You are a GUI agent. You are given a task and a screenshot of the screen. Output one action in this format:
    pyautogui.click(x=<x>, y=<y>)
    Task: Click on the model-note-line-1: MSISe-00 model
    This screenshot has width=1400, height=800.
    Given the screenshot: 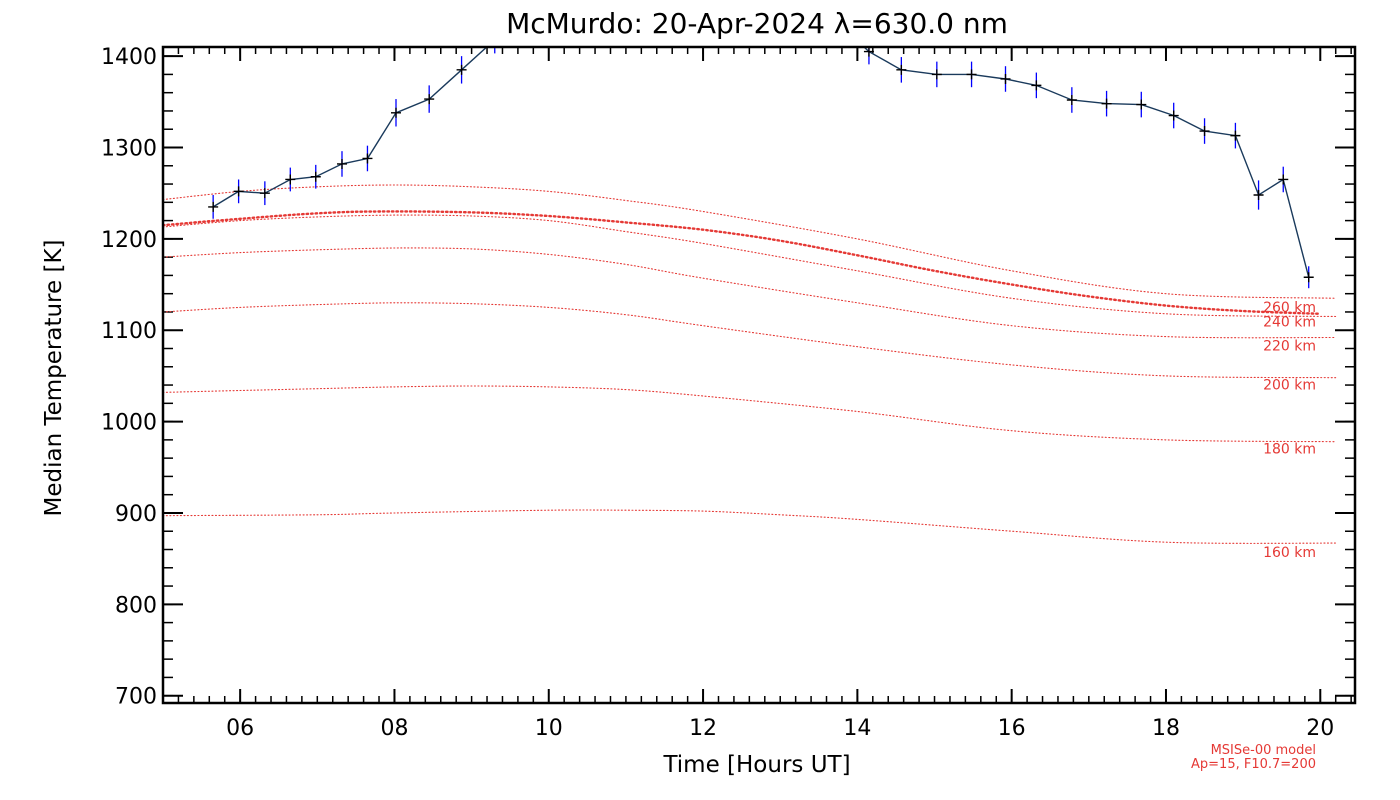 What is the action you would take?
    pyautogui.click(x=1263, y=750)
    